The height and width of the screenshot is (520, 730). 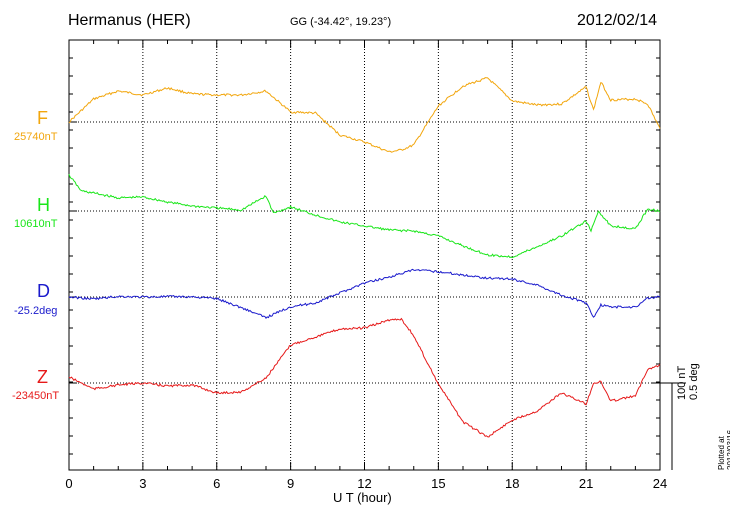 I want to click on x-tick-label: 12, so click(x=364, y=483).